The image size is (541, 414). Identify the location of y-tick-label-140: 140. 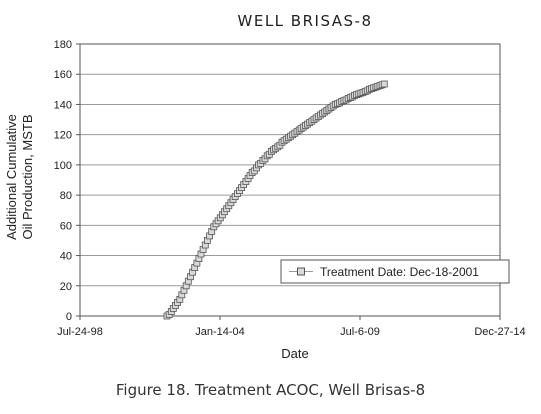
(63, 105).